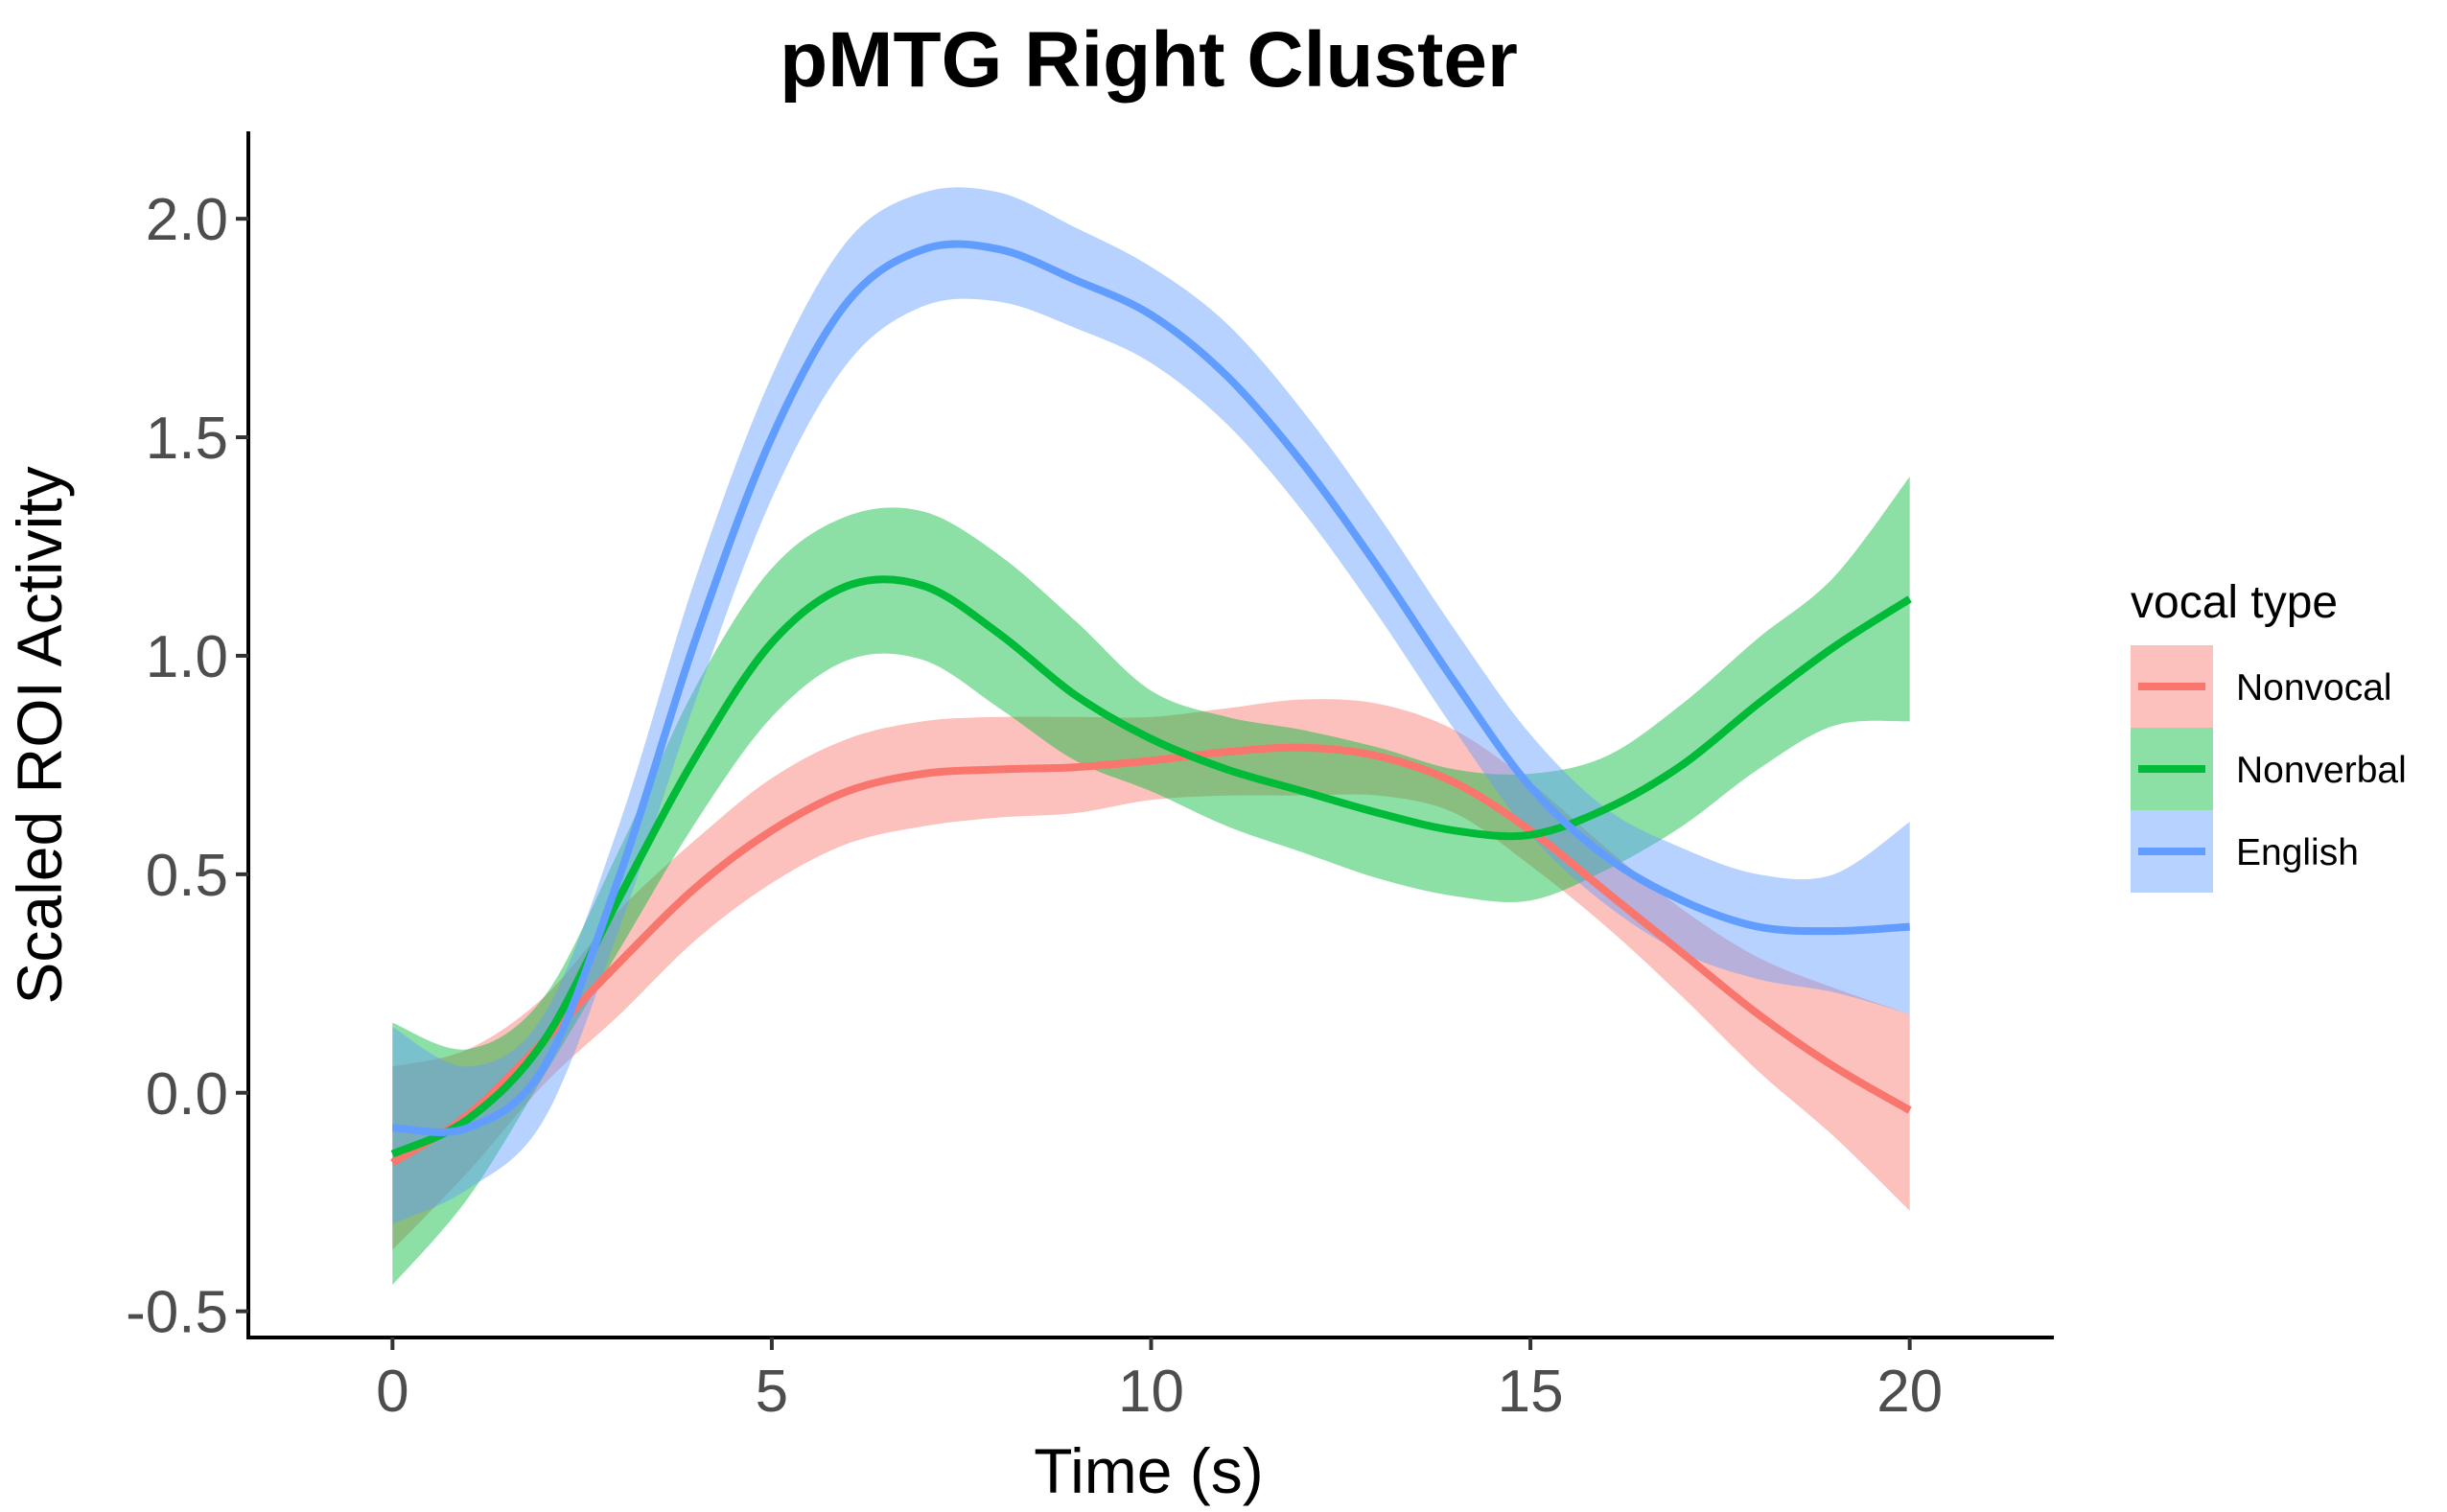 Image resolution: width=2447 pixels, height=1512 pixels. I want to click on x-tick-label: 5, so click(772, 1392).